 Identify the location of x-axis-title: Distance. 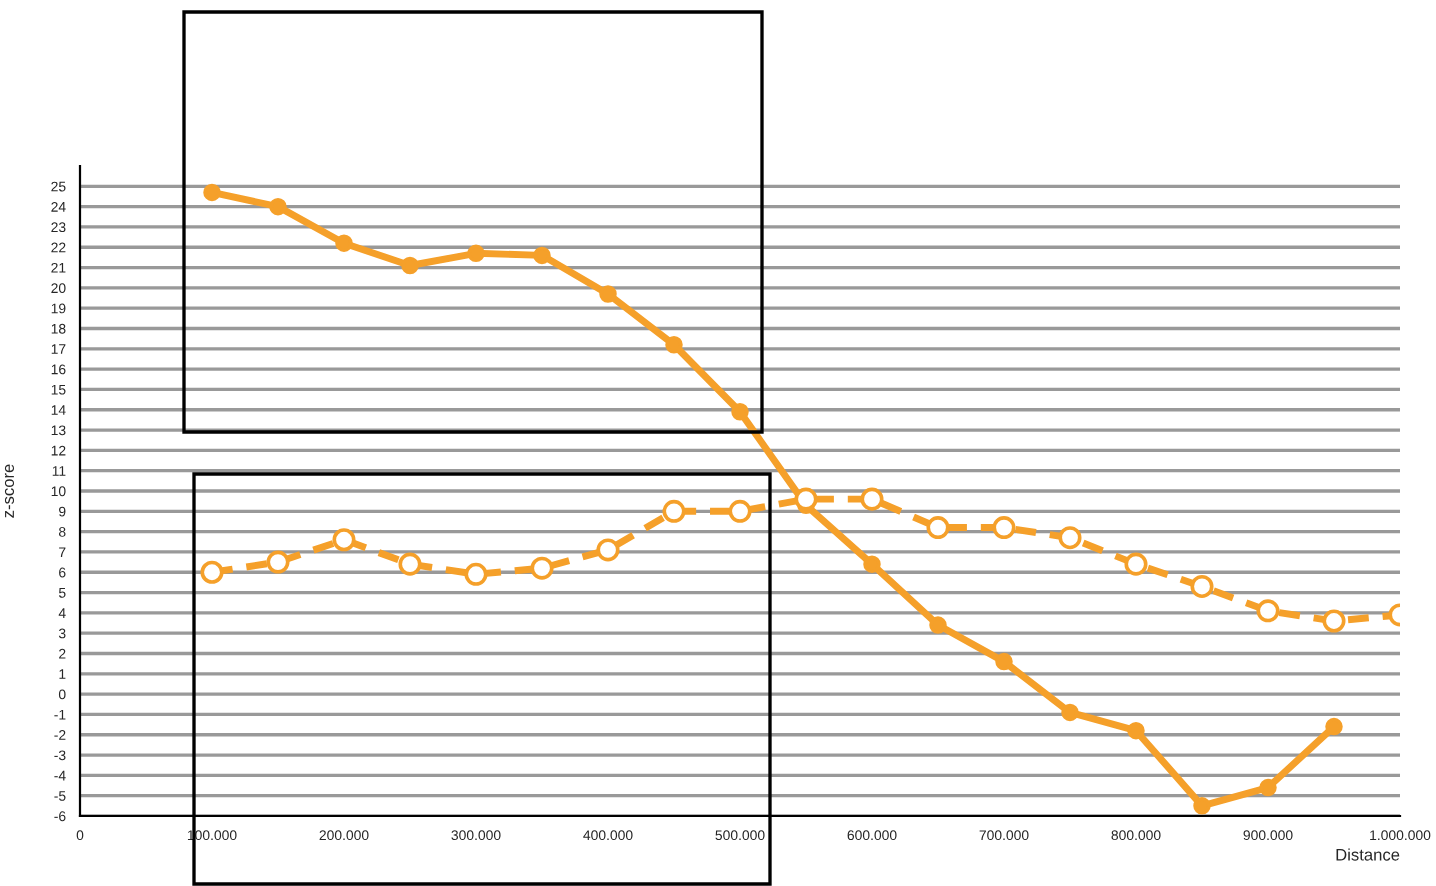
(1368, 854).